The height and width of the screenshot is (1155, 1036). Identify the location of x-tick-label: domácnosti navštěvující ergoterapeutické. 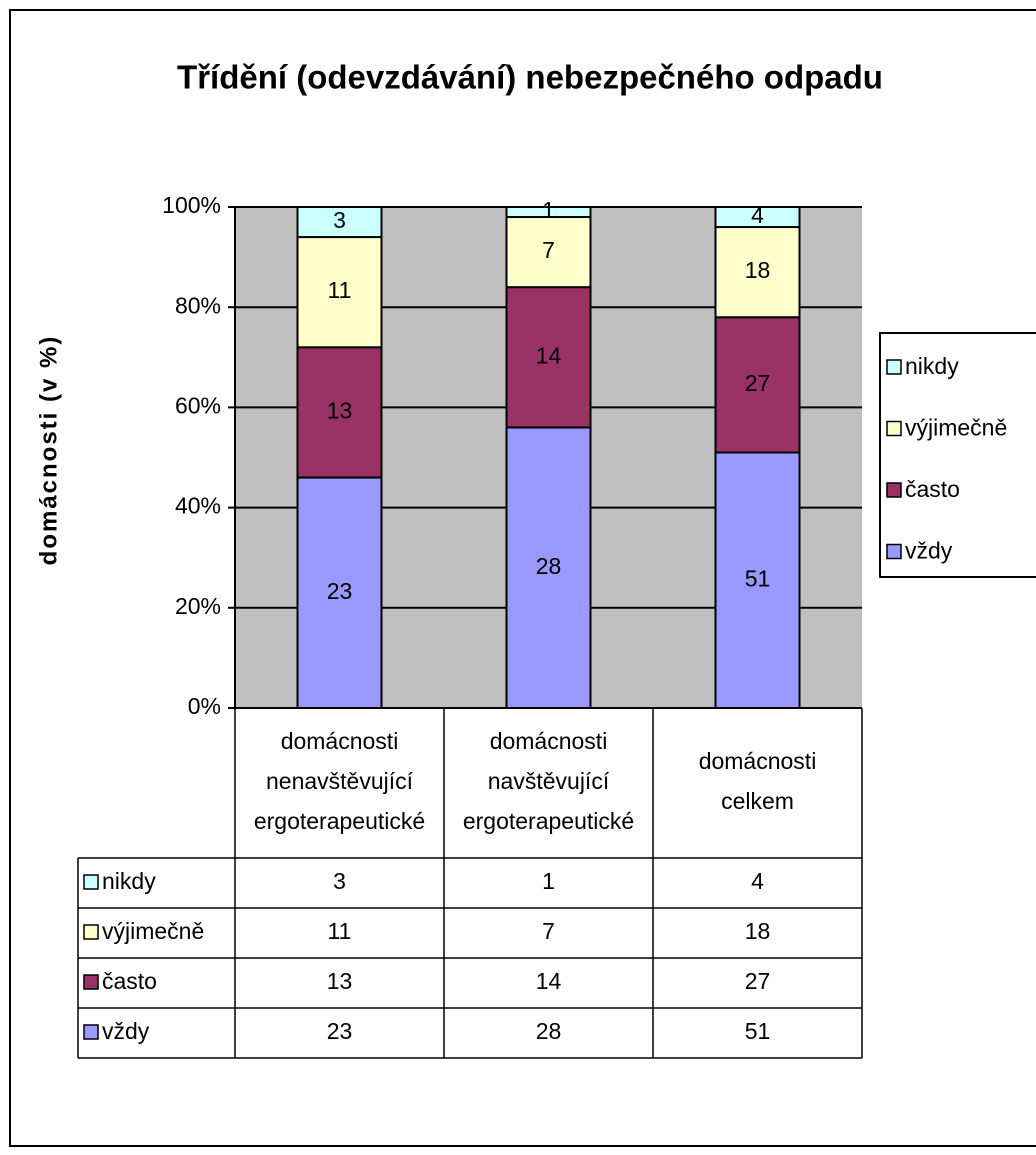
(548, 781).